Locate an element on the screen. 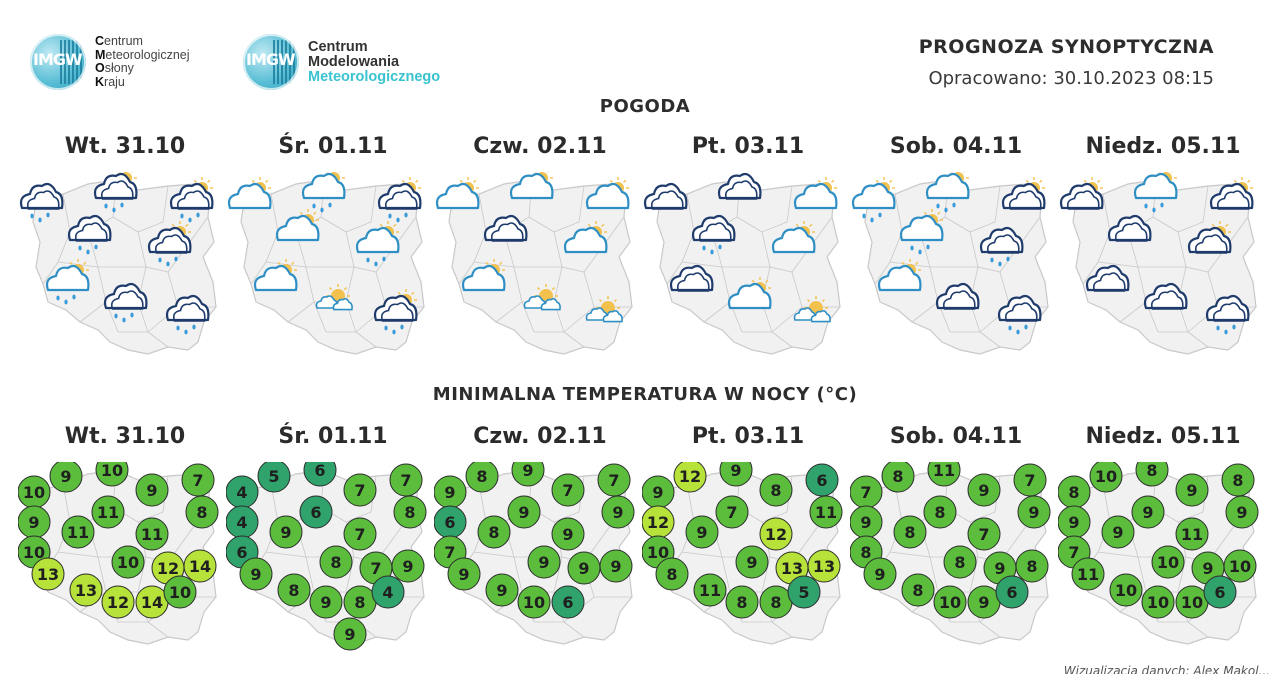 The height and width of the screenshot is (674, 1280). weather-section-title: POGODA is located at coordinates (645, 106).